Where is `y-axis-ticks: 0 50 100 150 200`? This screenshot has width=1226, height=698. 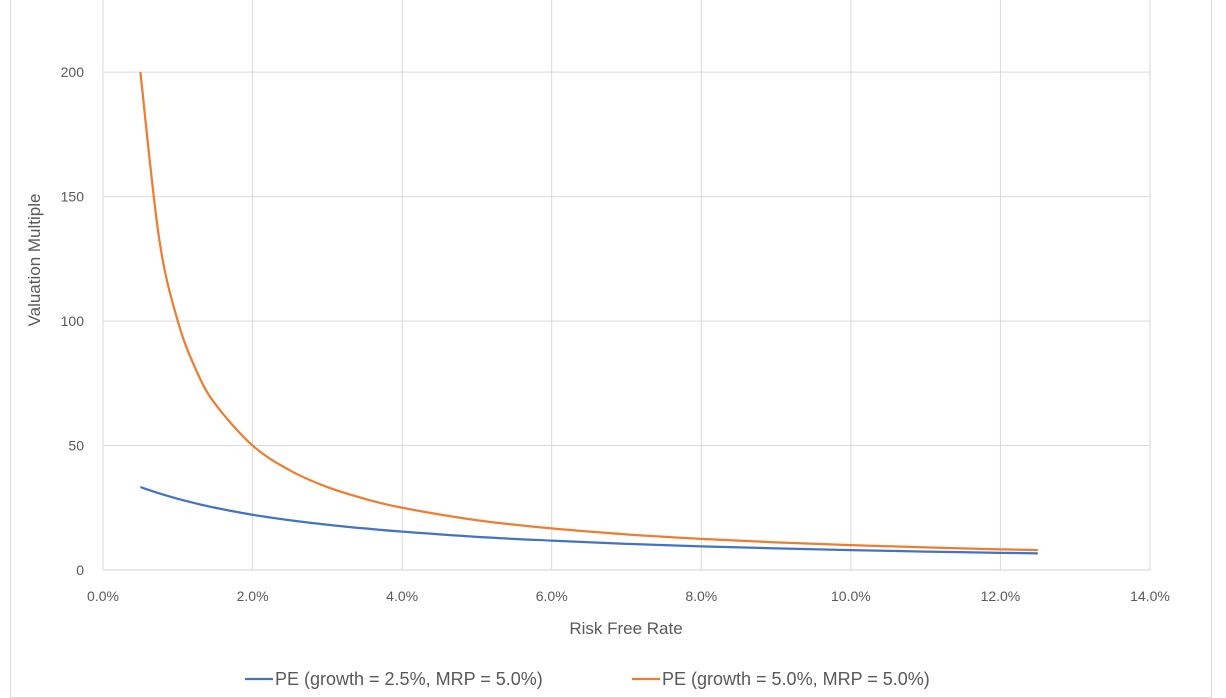
y-axis-ticks: 0 50 100 150 200 is located at coordinates (73, 321).